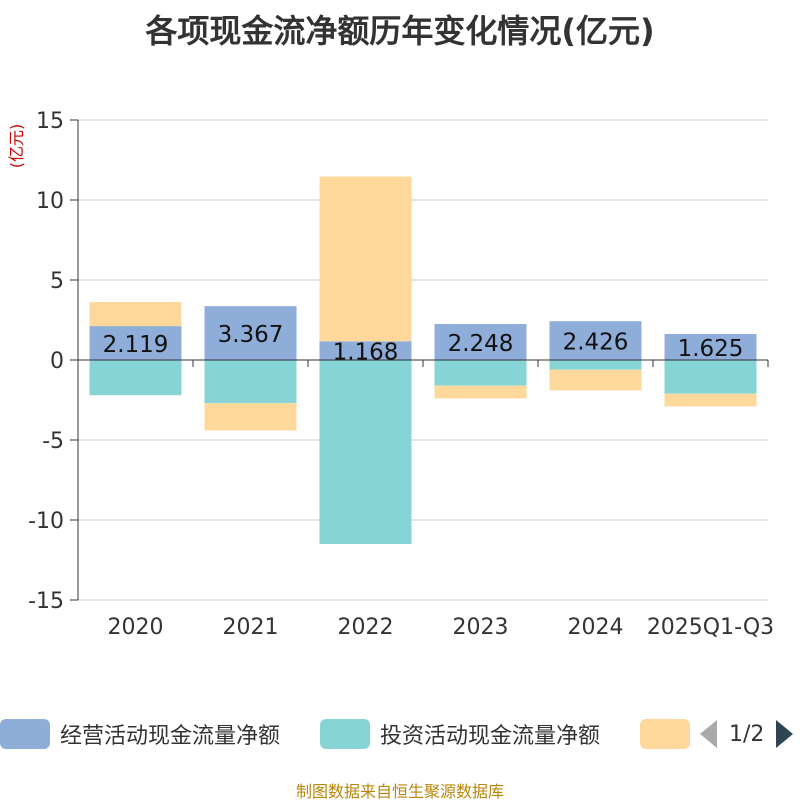 The image size is (800, 802). I want to click on next-page-icon, so click(785, 734).